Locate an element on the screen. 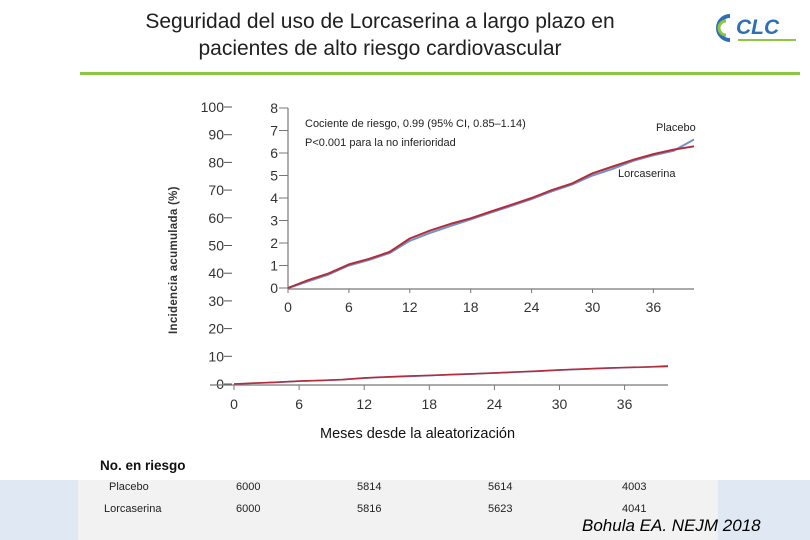 The width and height of the screenshot is (810, 540). inset-y-tick-label: 8 is located at coordinates (274, 108).